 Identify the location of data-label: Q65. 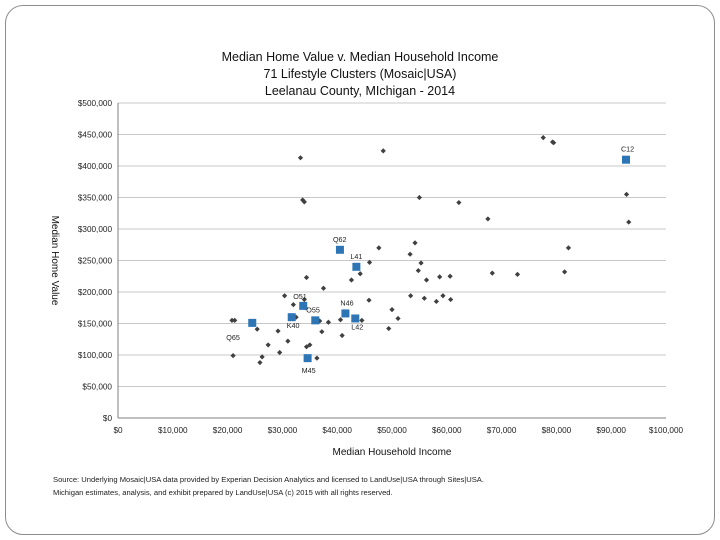
(233, 337).